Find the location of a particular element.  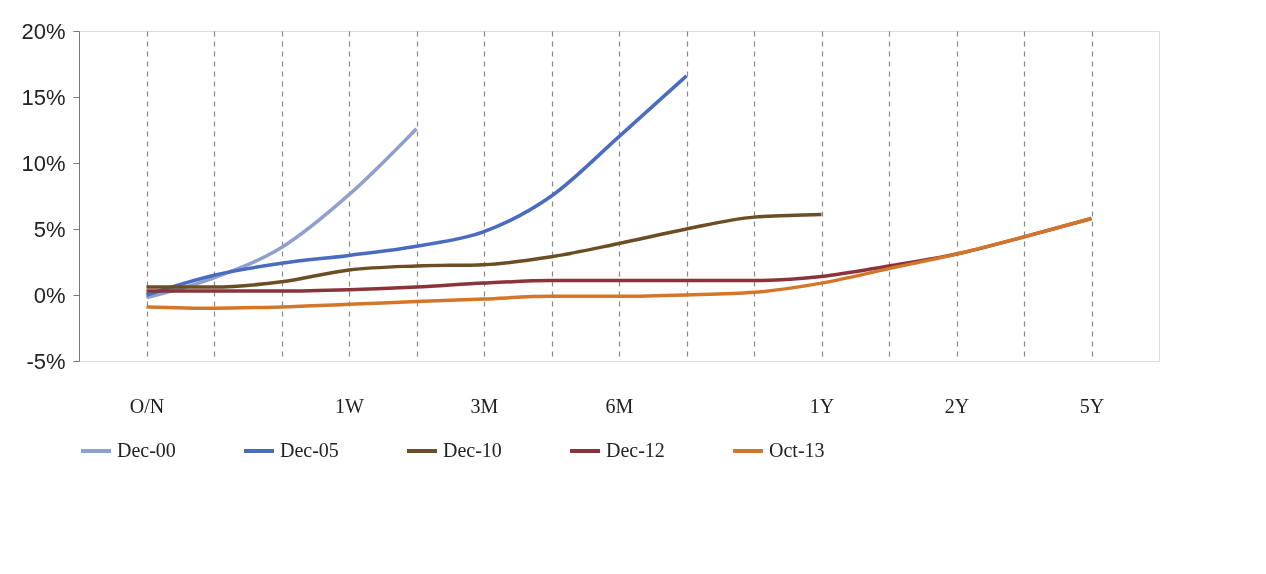

y-tick-label: 15% is located at coordinates (43, 97).